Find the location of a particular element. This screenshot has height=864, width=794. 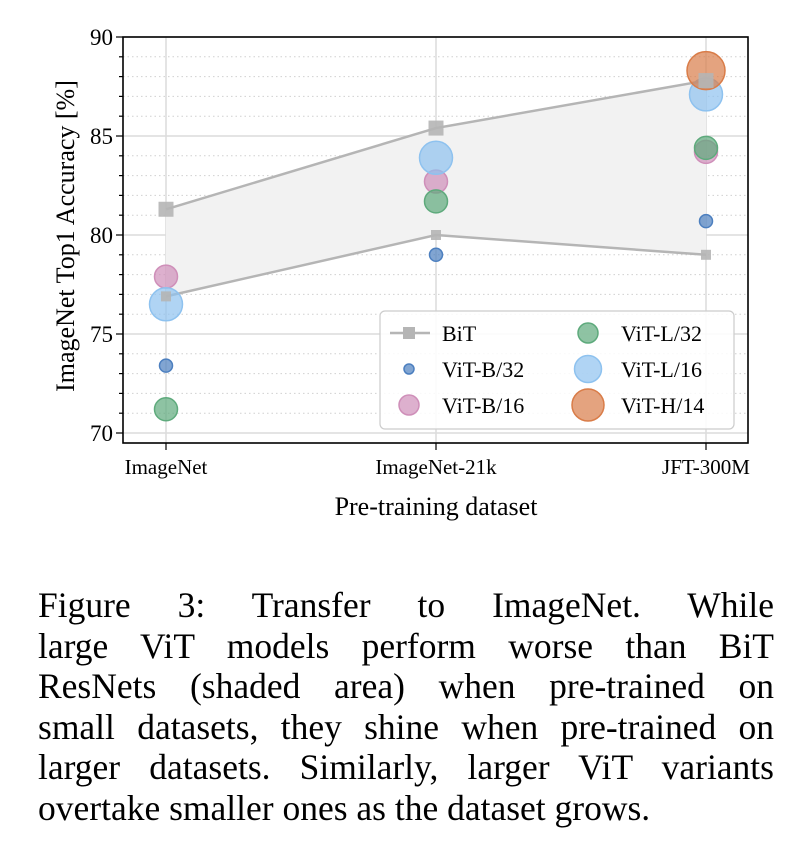

point-vit-b-32-imagenet-21k is located at coordinates (436, 255).